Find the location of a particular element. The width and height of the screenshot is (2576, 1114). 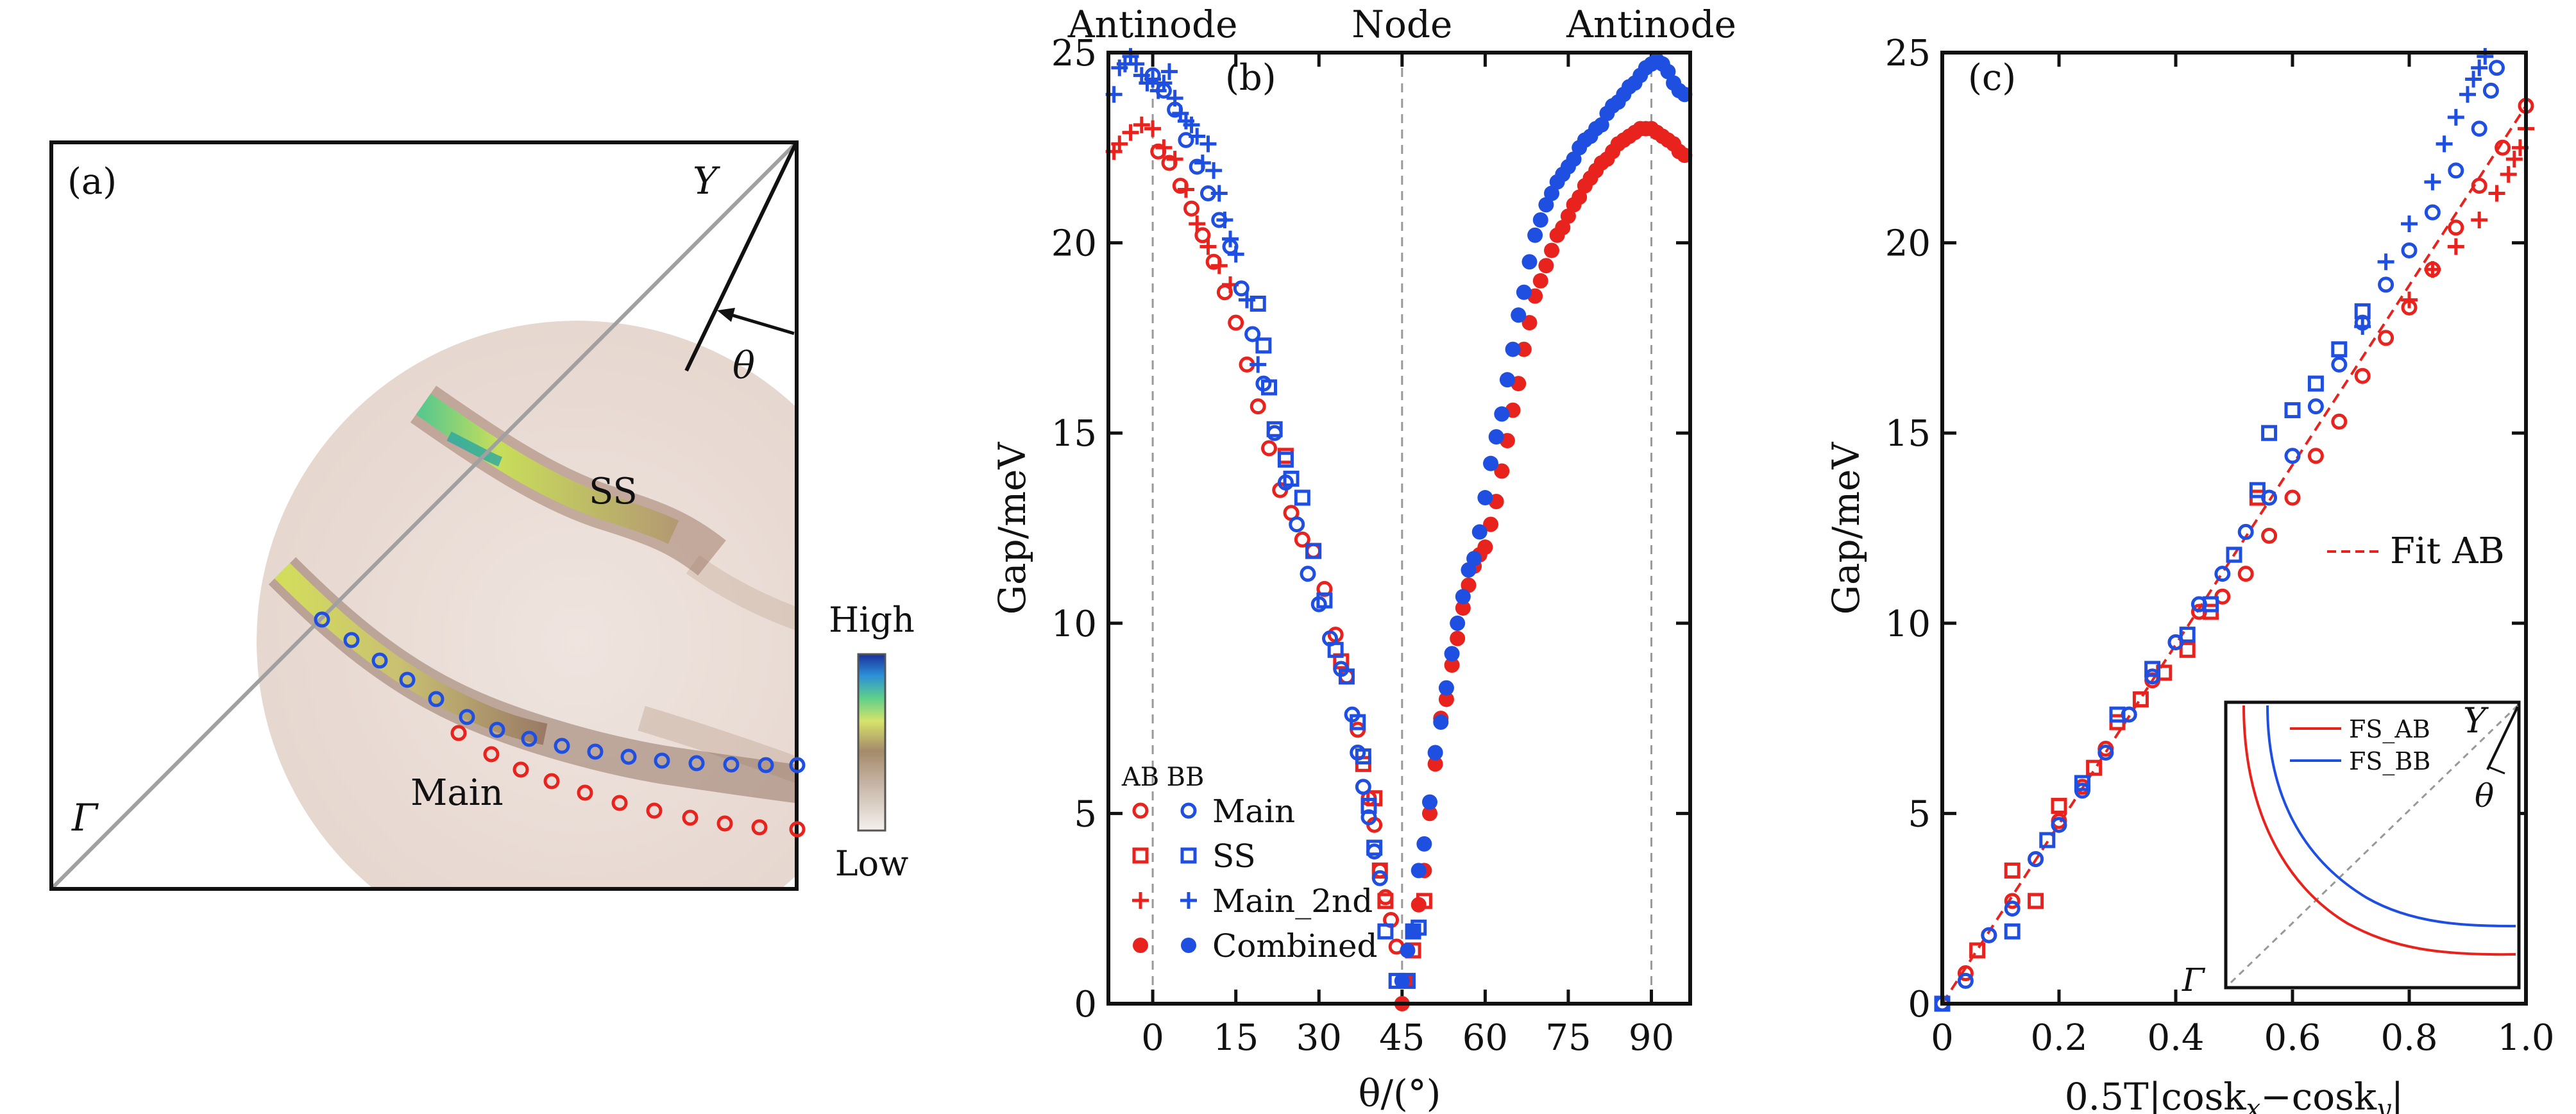

x-tick-label: 1.0 is located at coordinates (2525, 1038).